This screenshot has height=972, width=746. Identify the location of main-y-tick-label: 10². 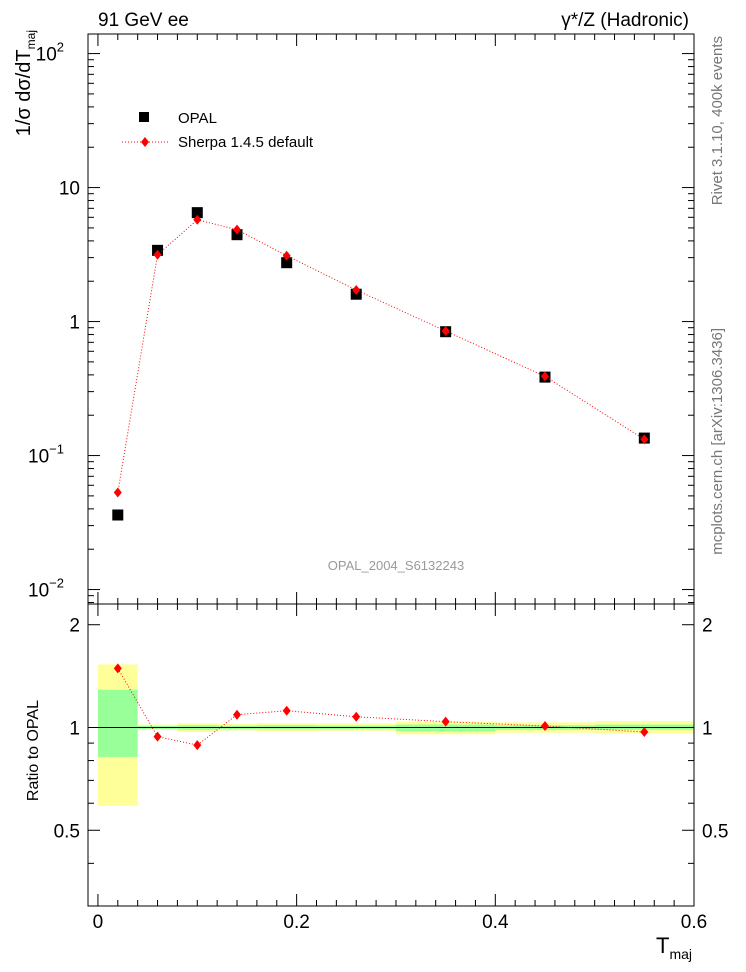
(50, 53).